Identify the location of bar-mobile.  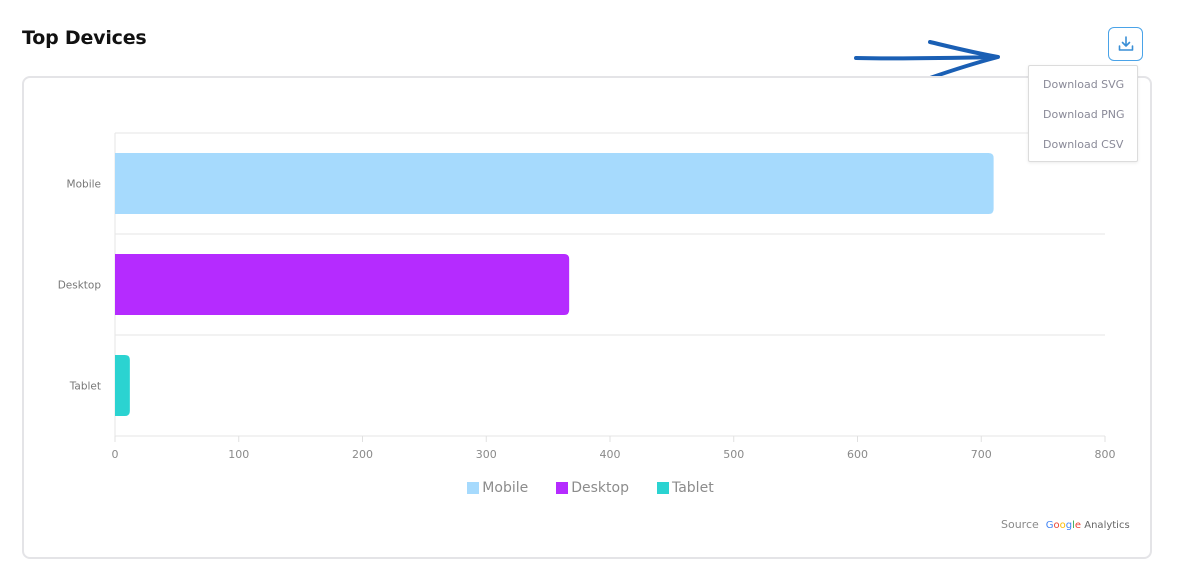
(554, 183).